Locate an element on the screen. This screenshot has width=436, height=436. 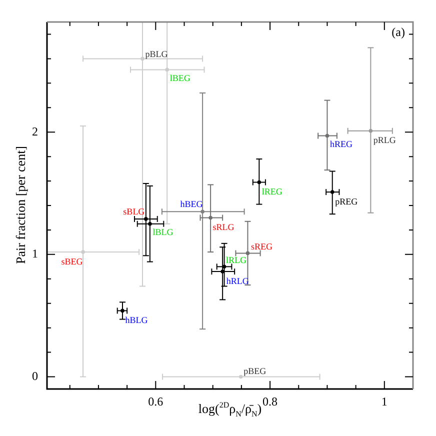
series-label: pBEG is located at coordinates (255, 371).